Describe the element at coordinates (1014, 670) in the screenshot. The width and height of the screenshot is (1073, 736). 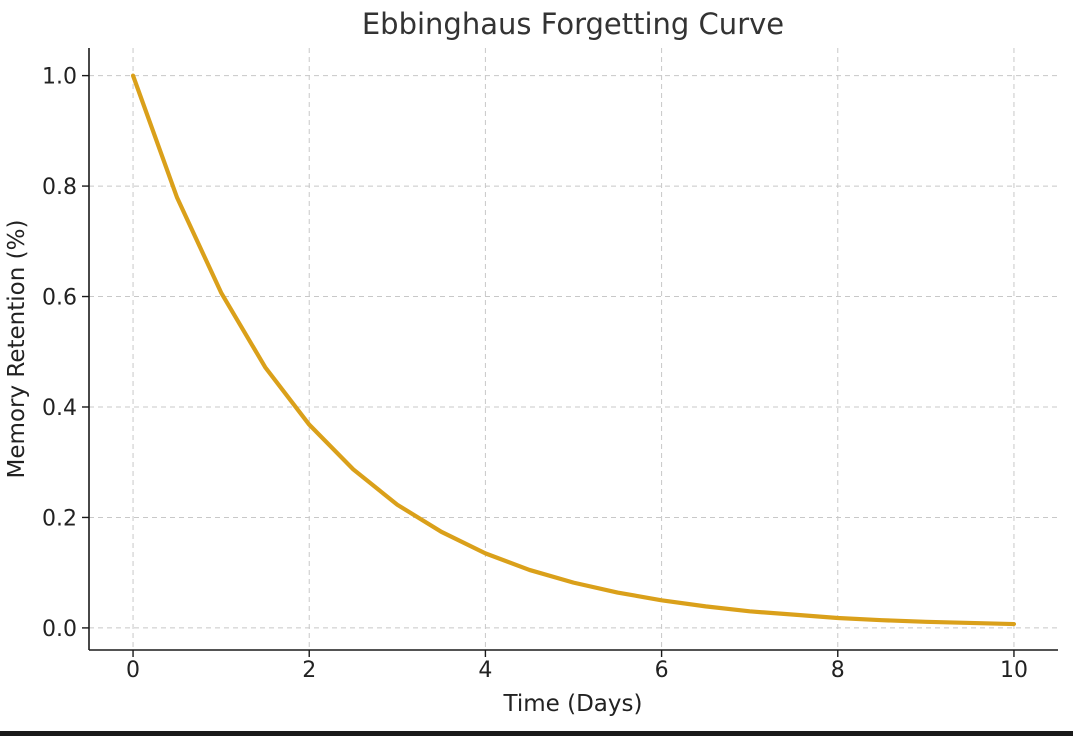
I see `x-tick-label: 10` at that location.